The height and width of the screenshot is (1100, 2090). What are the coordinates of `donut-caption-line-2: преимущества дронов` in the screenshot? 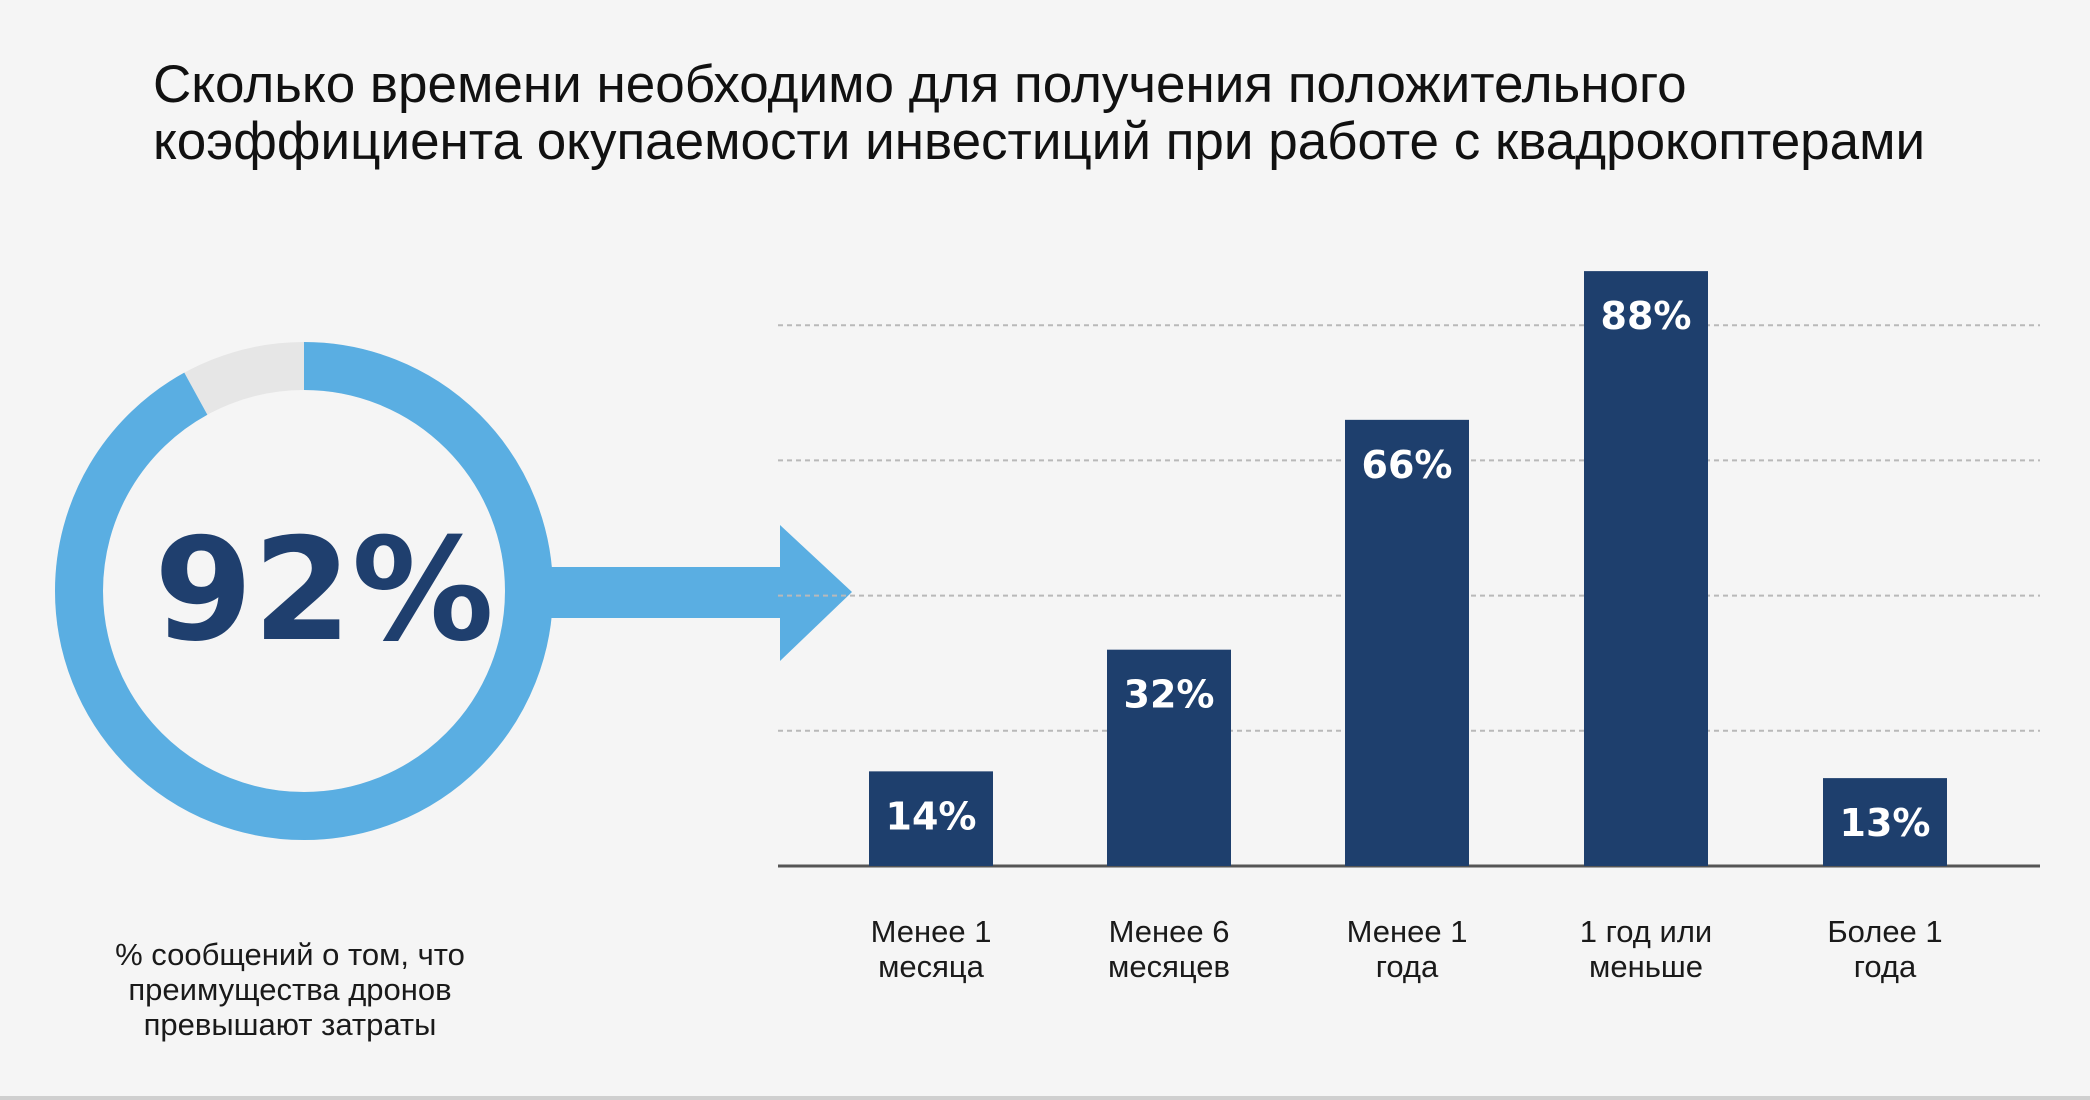 It's located at (290, 989).